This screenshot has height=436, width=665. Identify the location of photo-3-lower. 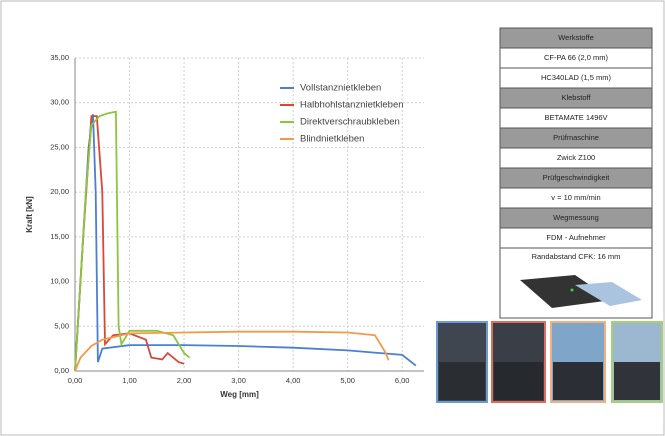
(578, 381).